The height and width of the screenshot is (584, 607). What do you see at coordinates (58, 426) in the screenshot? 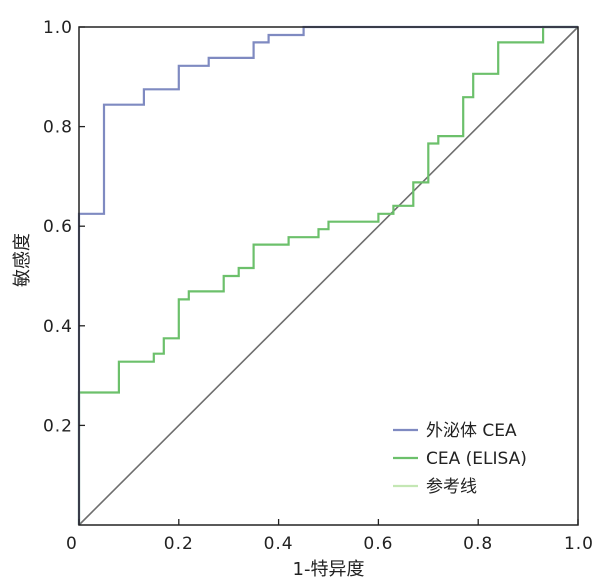
I see `y-tick-label-0-2: 0.2` at bounding box center [58, 426].